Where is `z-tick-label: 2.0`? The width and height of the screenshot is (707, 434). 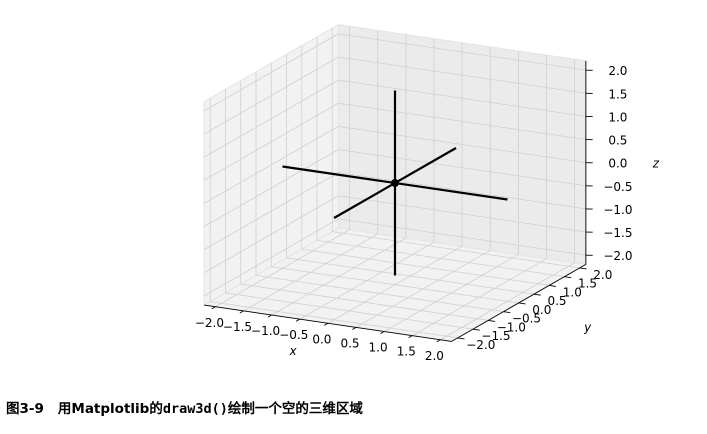 z-tick-label: 2.0 is located at coordinates (617, 71).